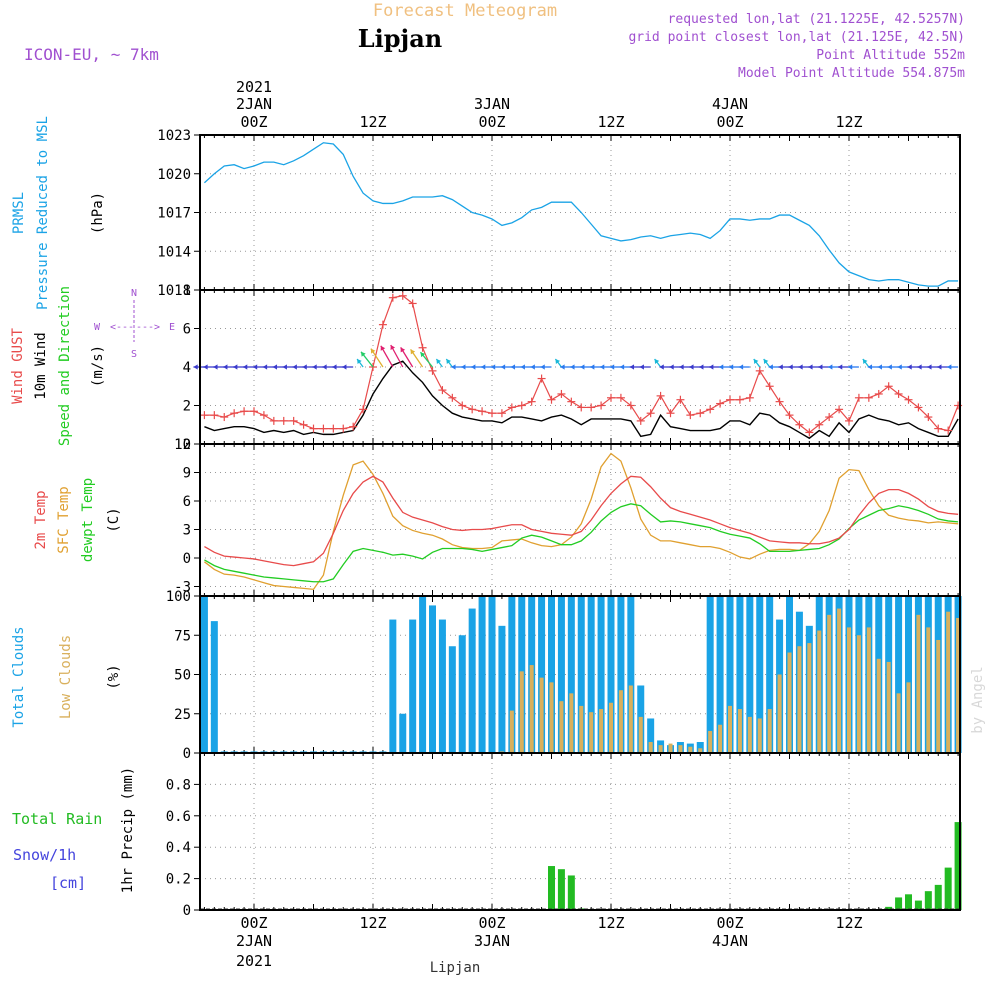  I want to click on rain-bar, so click(938, 897).